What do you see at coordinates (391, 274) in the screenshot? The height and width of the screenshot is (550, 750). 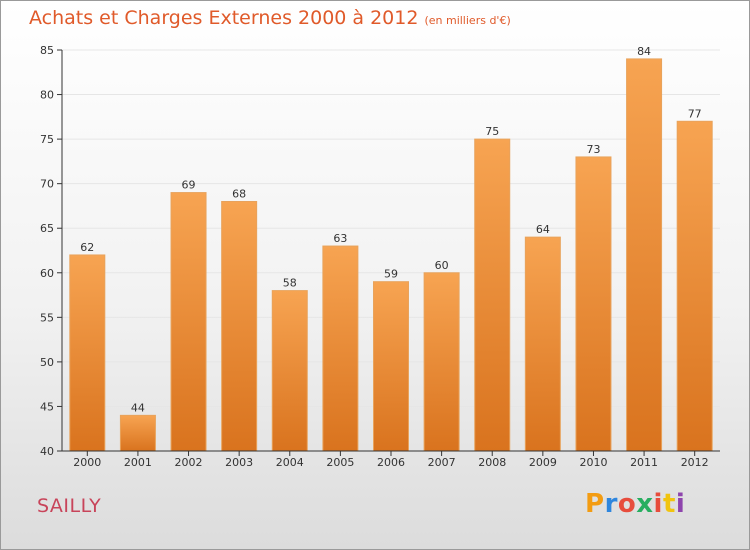 I see `bar-value-label: 59` at bounding box center [391, 274].